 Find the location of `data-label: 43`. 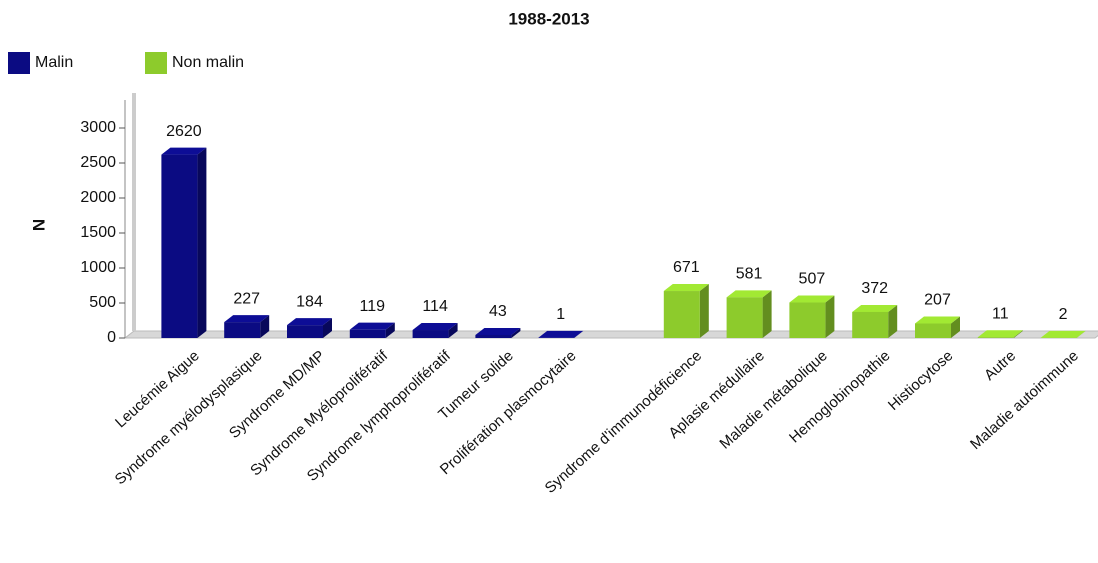

data-label: 43 is located at coordinates (498, 311).